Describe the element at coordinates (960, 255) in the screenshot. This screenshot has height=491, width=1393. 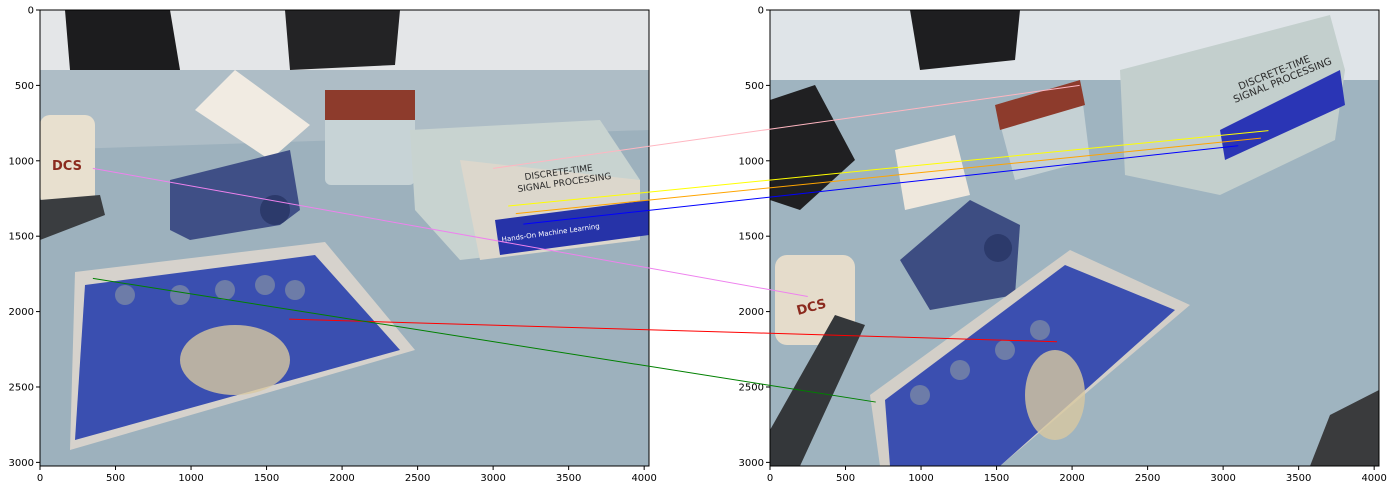
I see `horse-statue-right` at that location.